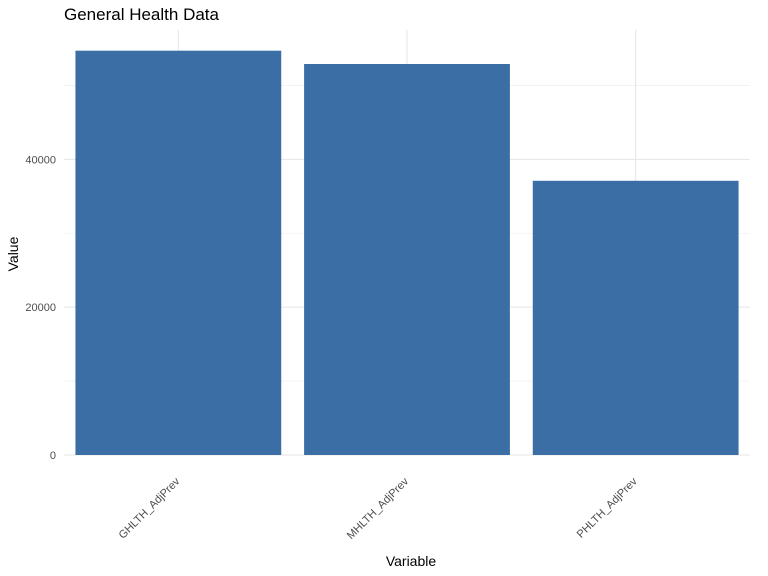 This screenshot has width=768, height=576. I want to click on x-tick-label: MHLTH_AdjPrev, so click(378, 508).